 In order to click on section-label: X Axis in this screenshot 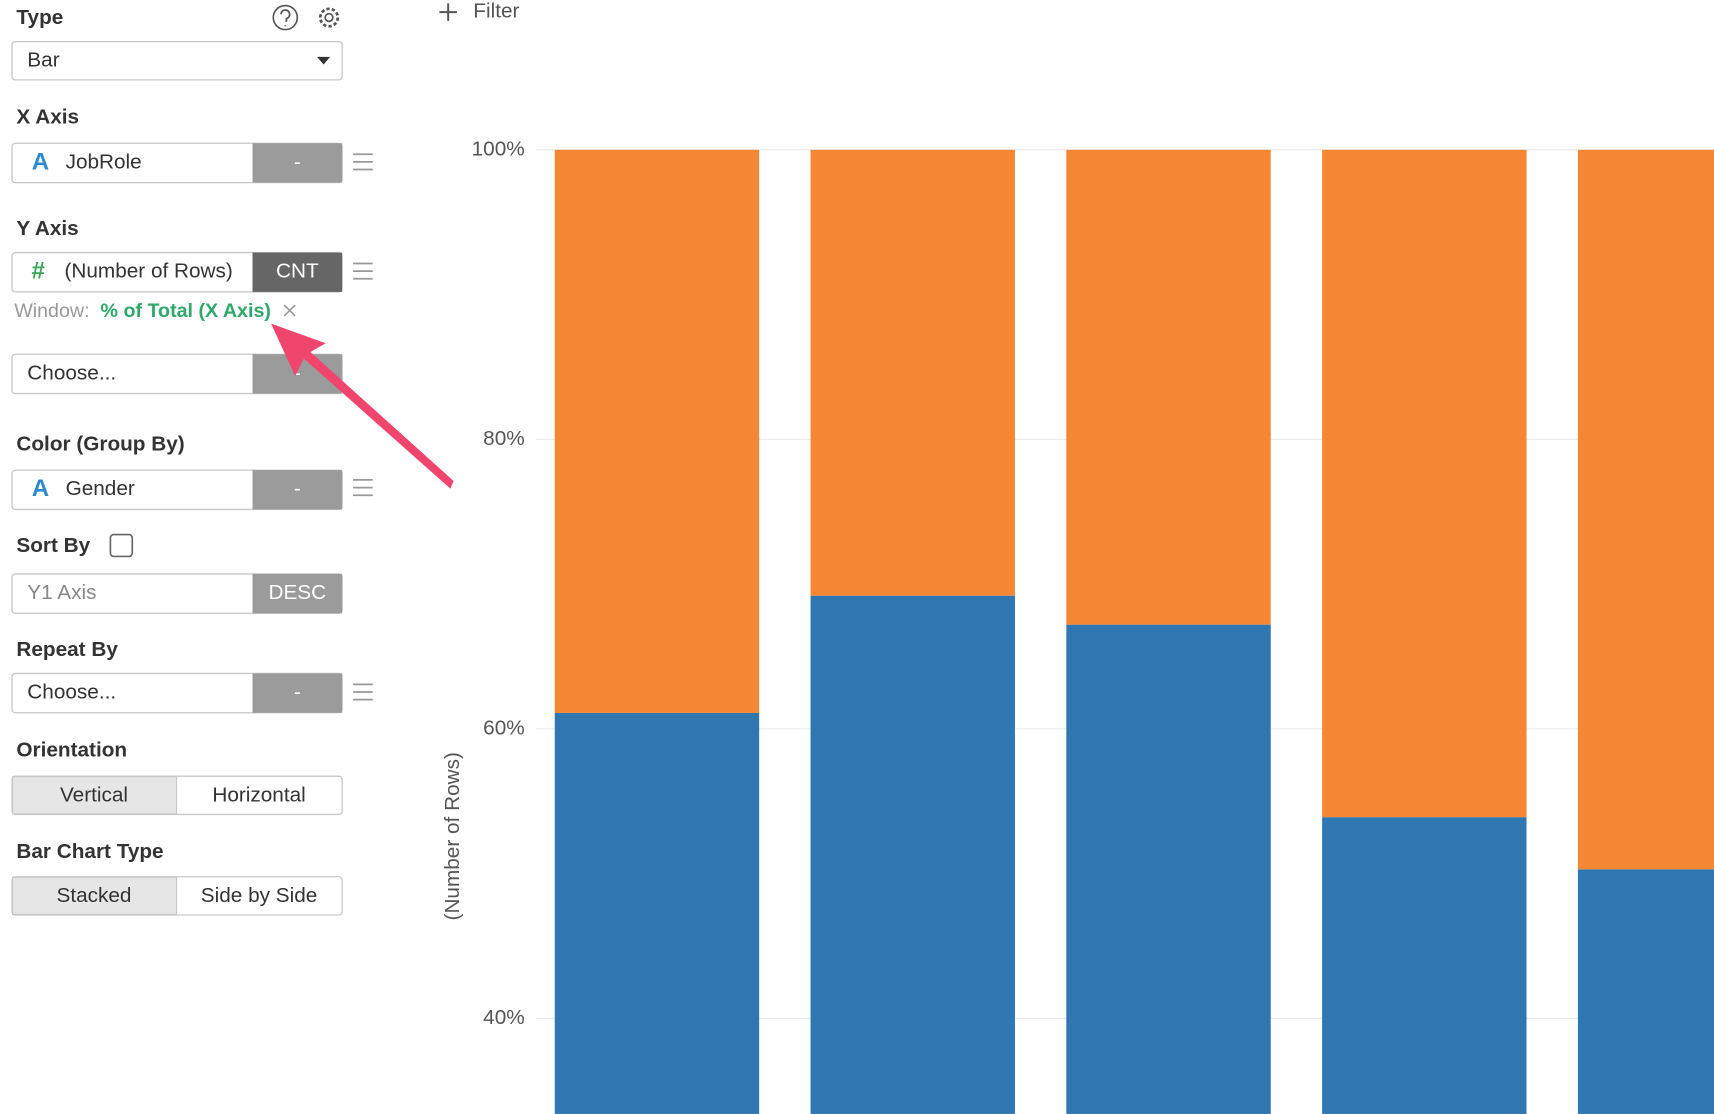, I will do `click(47, 117)`.